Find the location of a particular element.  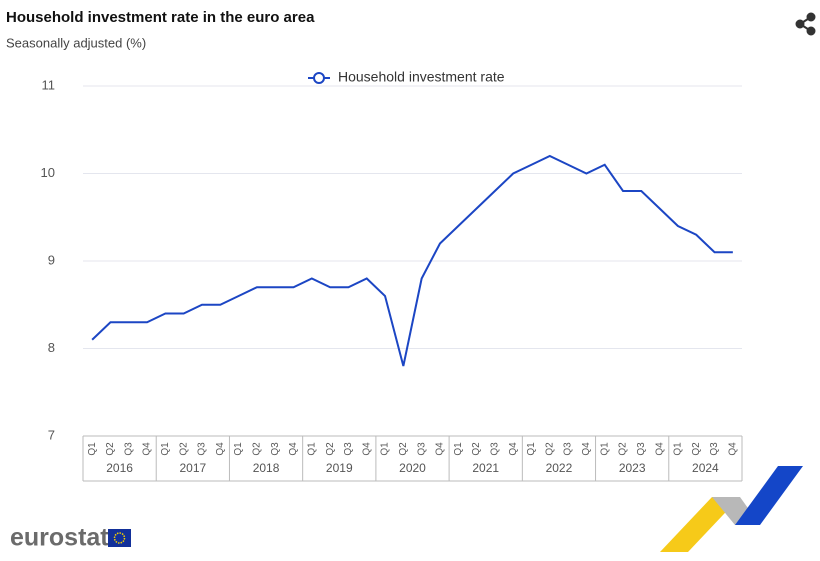

year-label: 2022 is located at coordinates (559, 468).